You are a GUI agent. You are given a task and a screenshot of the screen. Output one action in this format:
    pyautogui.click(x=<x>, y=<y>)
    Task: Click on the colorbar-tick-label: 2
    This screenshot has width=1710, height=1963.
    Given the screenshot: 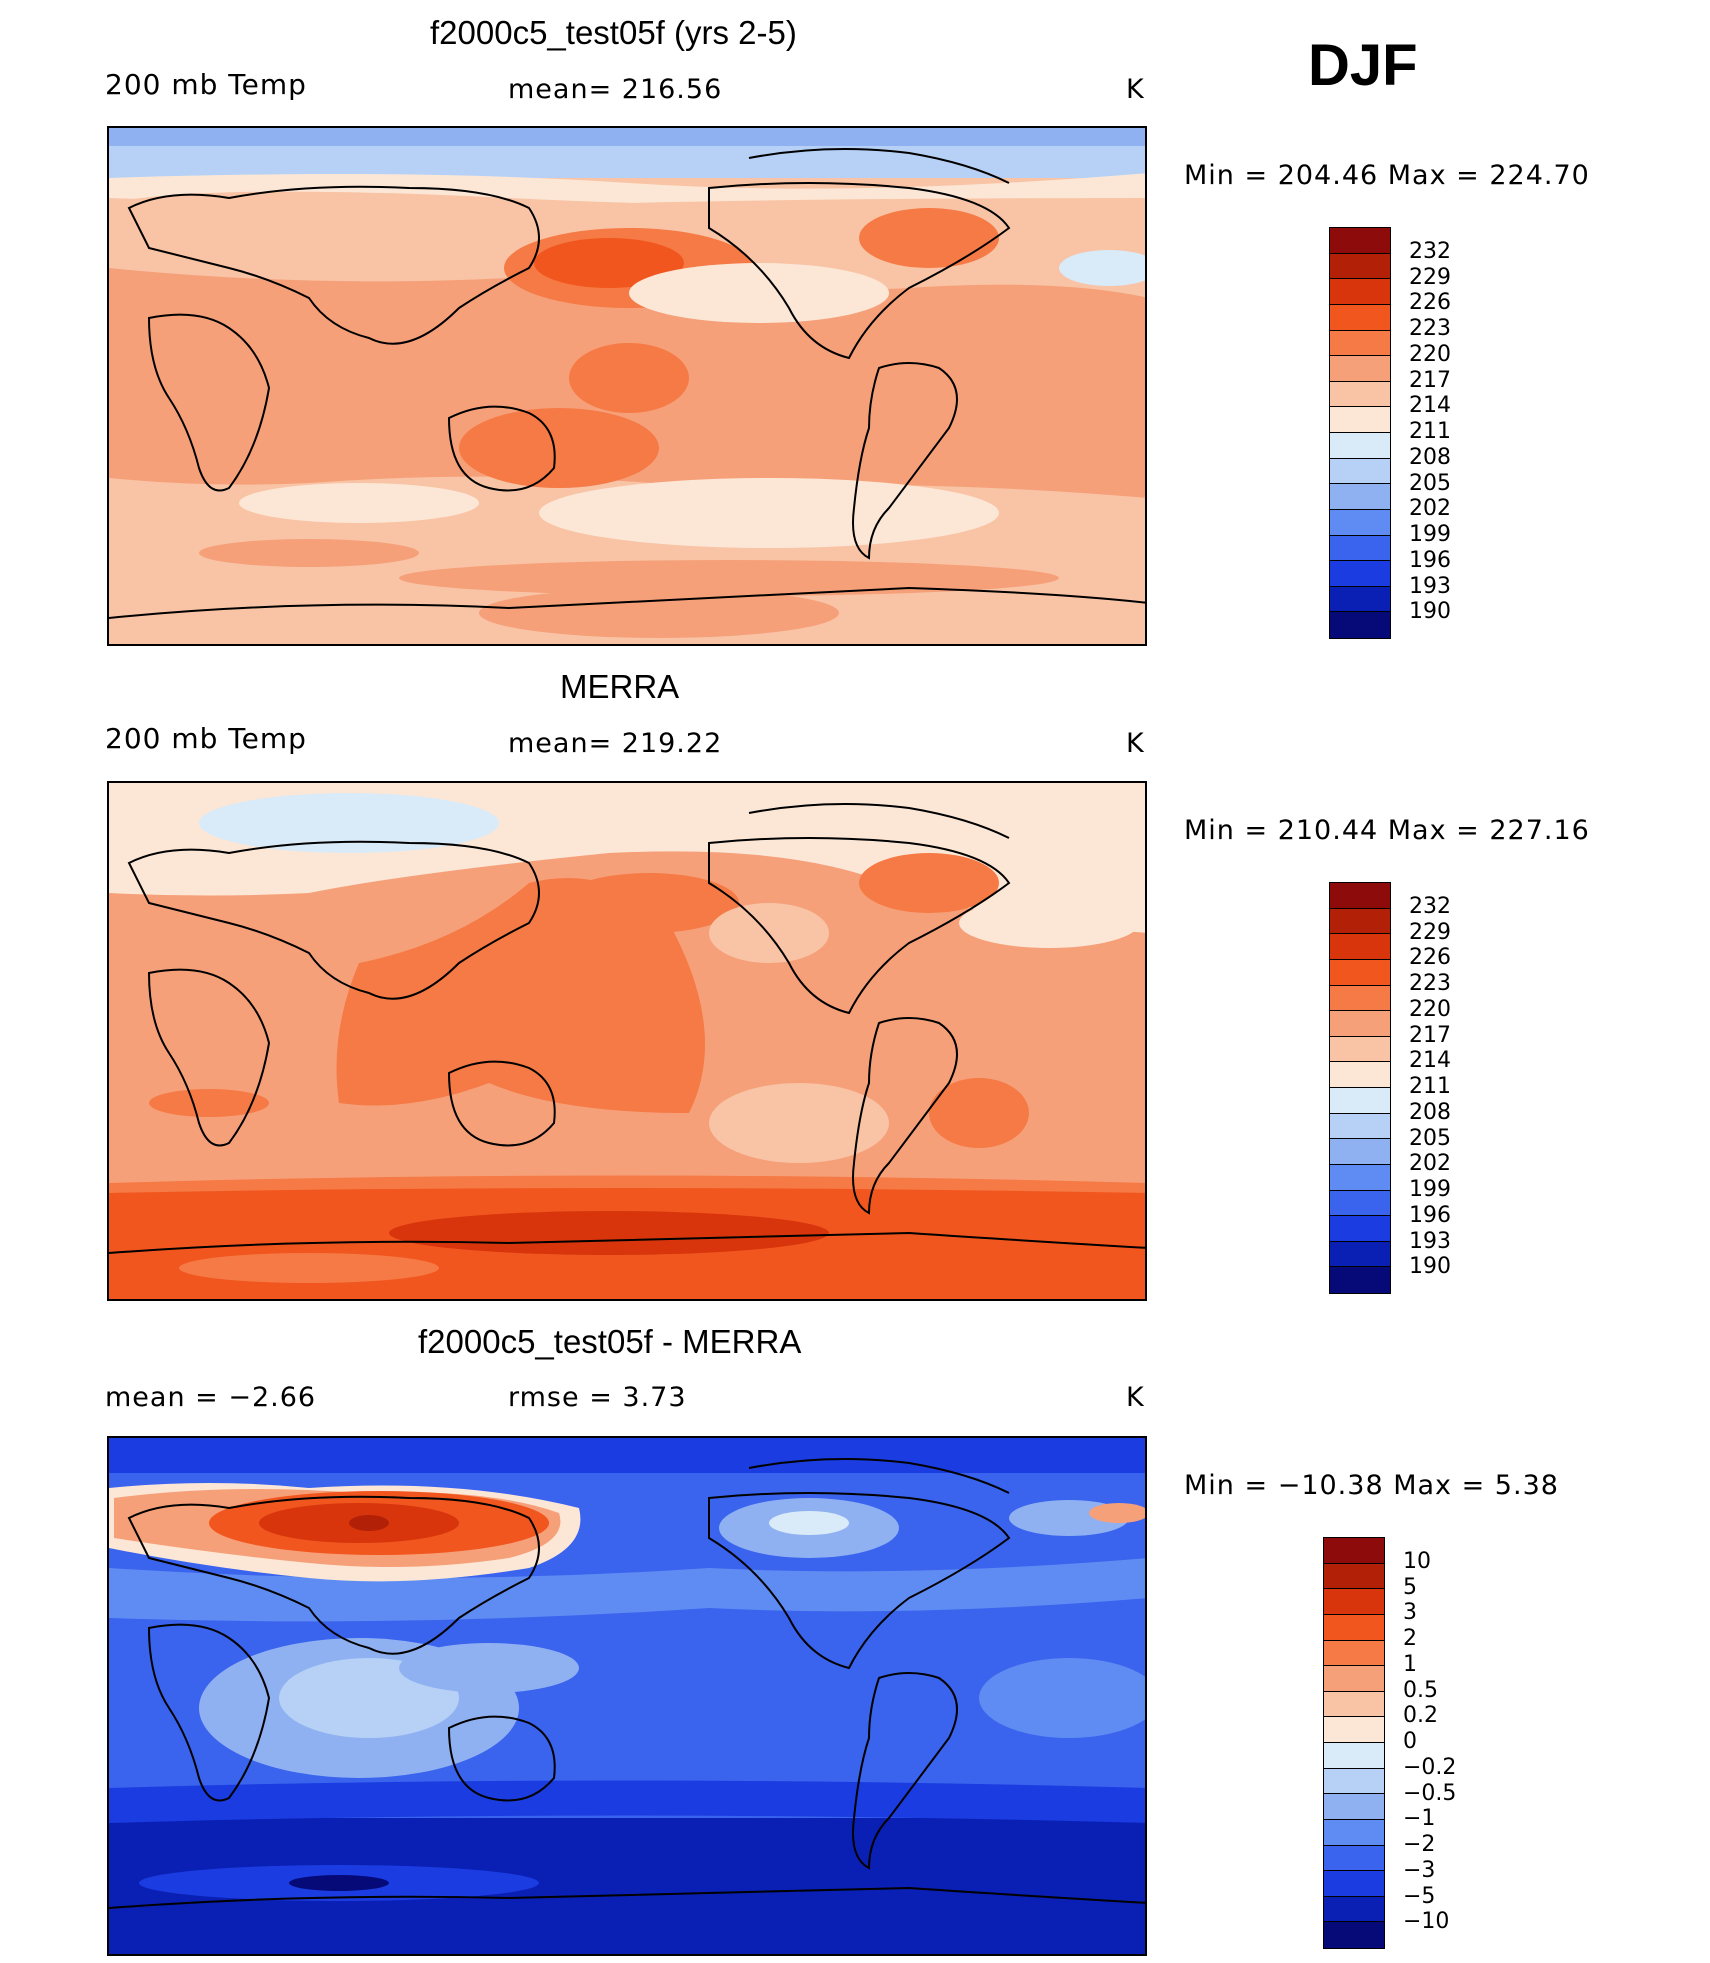 What is the action you would take?
    pyautogui.click(x=1410, y=1638)
    